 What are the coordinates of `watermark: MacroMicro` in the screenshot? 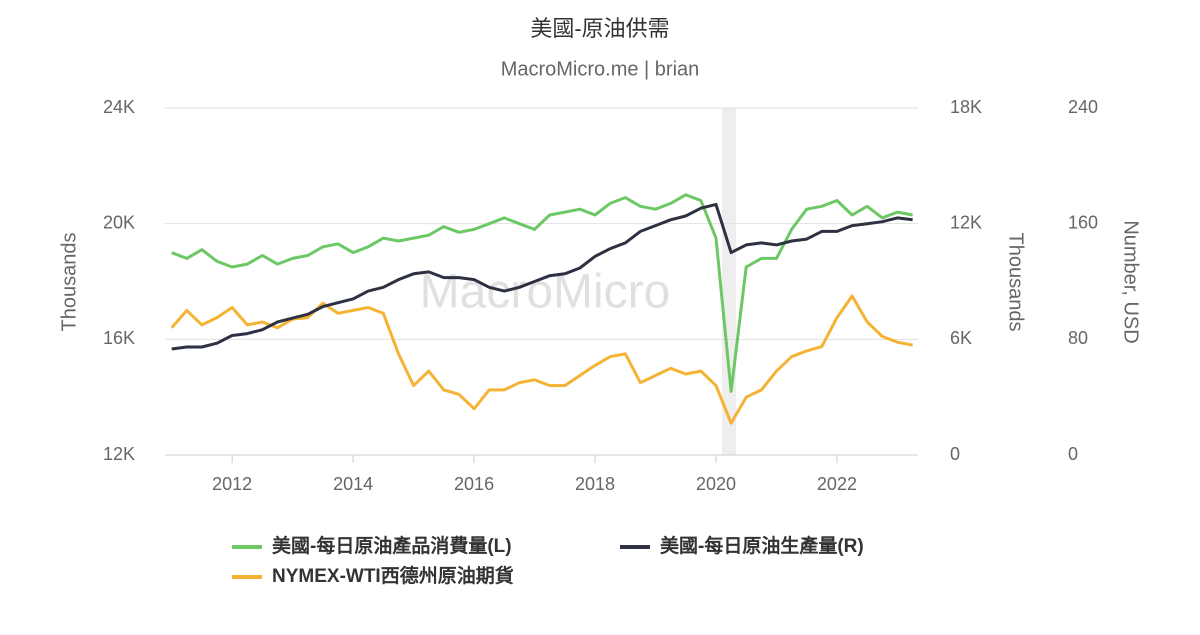 It's located at (545, 292).